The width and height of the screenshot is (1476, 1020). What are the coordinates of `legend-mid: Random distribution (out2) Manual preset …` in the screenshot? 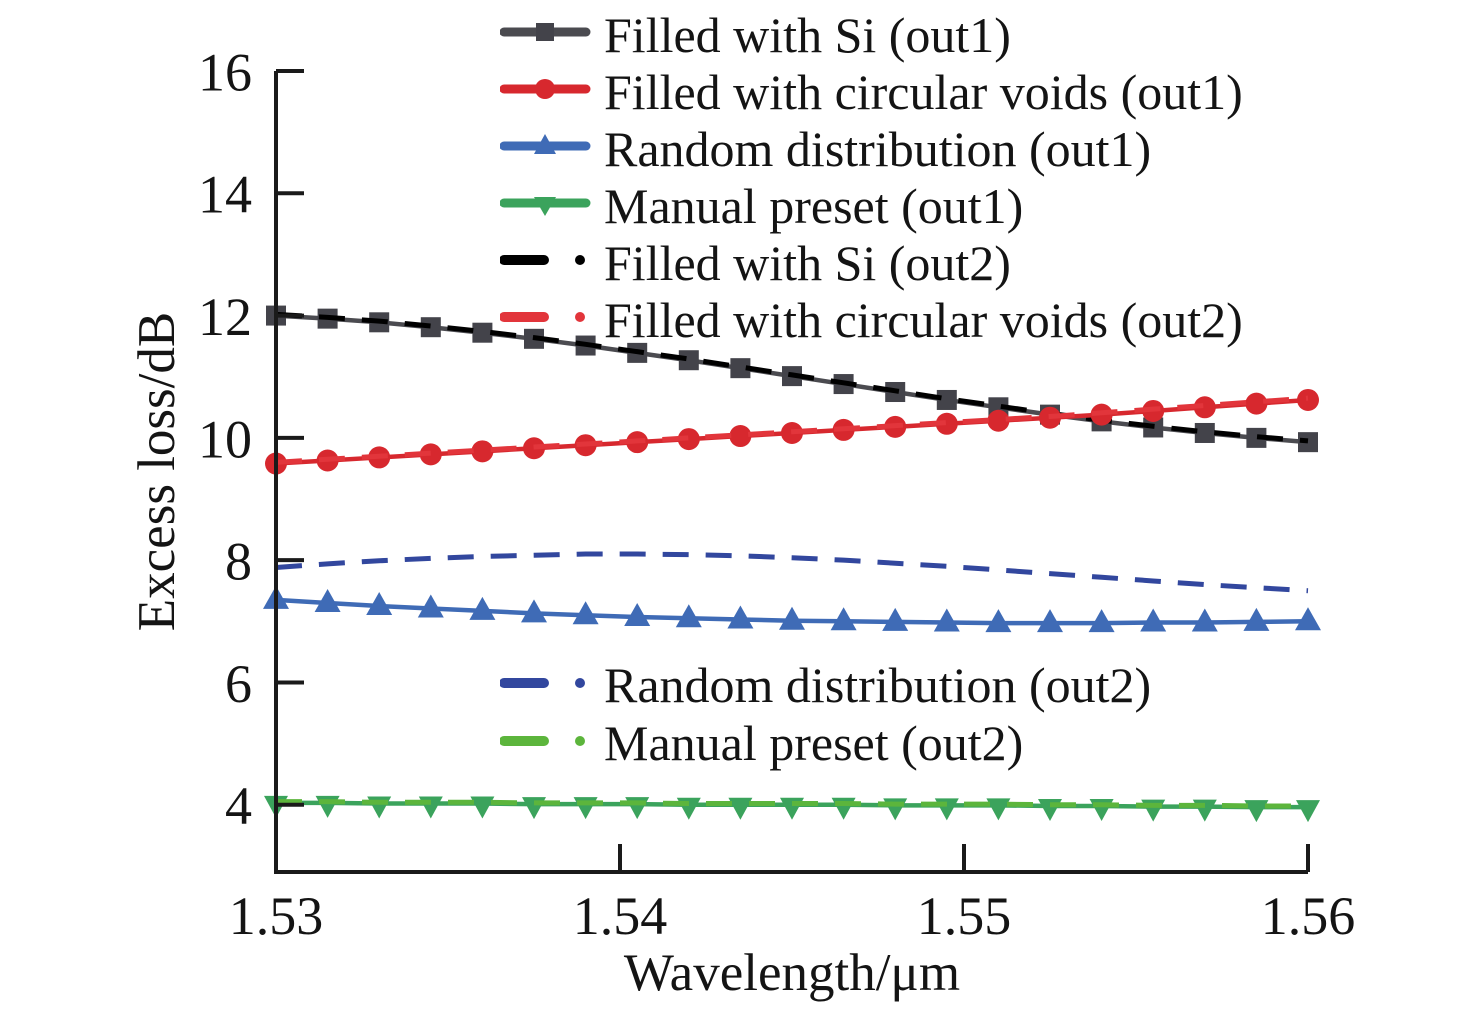 It's located at (825, 714).